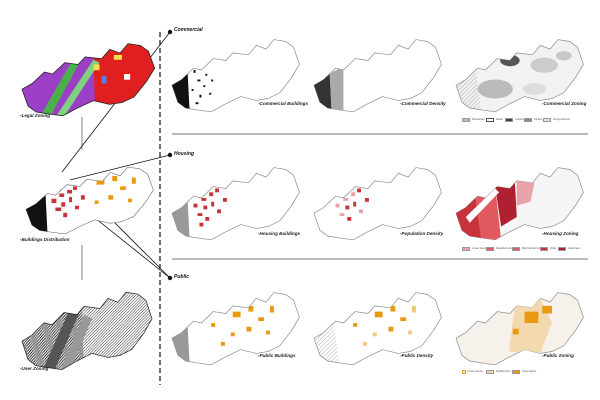  Describe the element at coordinates (188, 30) in the screenshot. I see `section-title-commercial: Commercial` at that location.